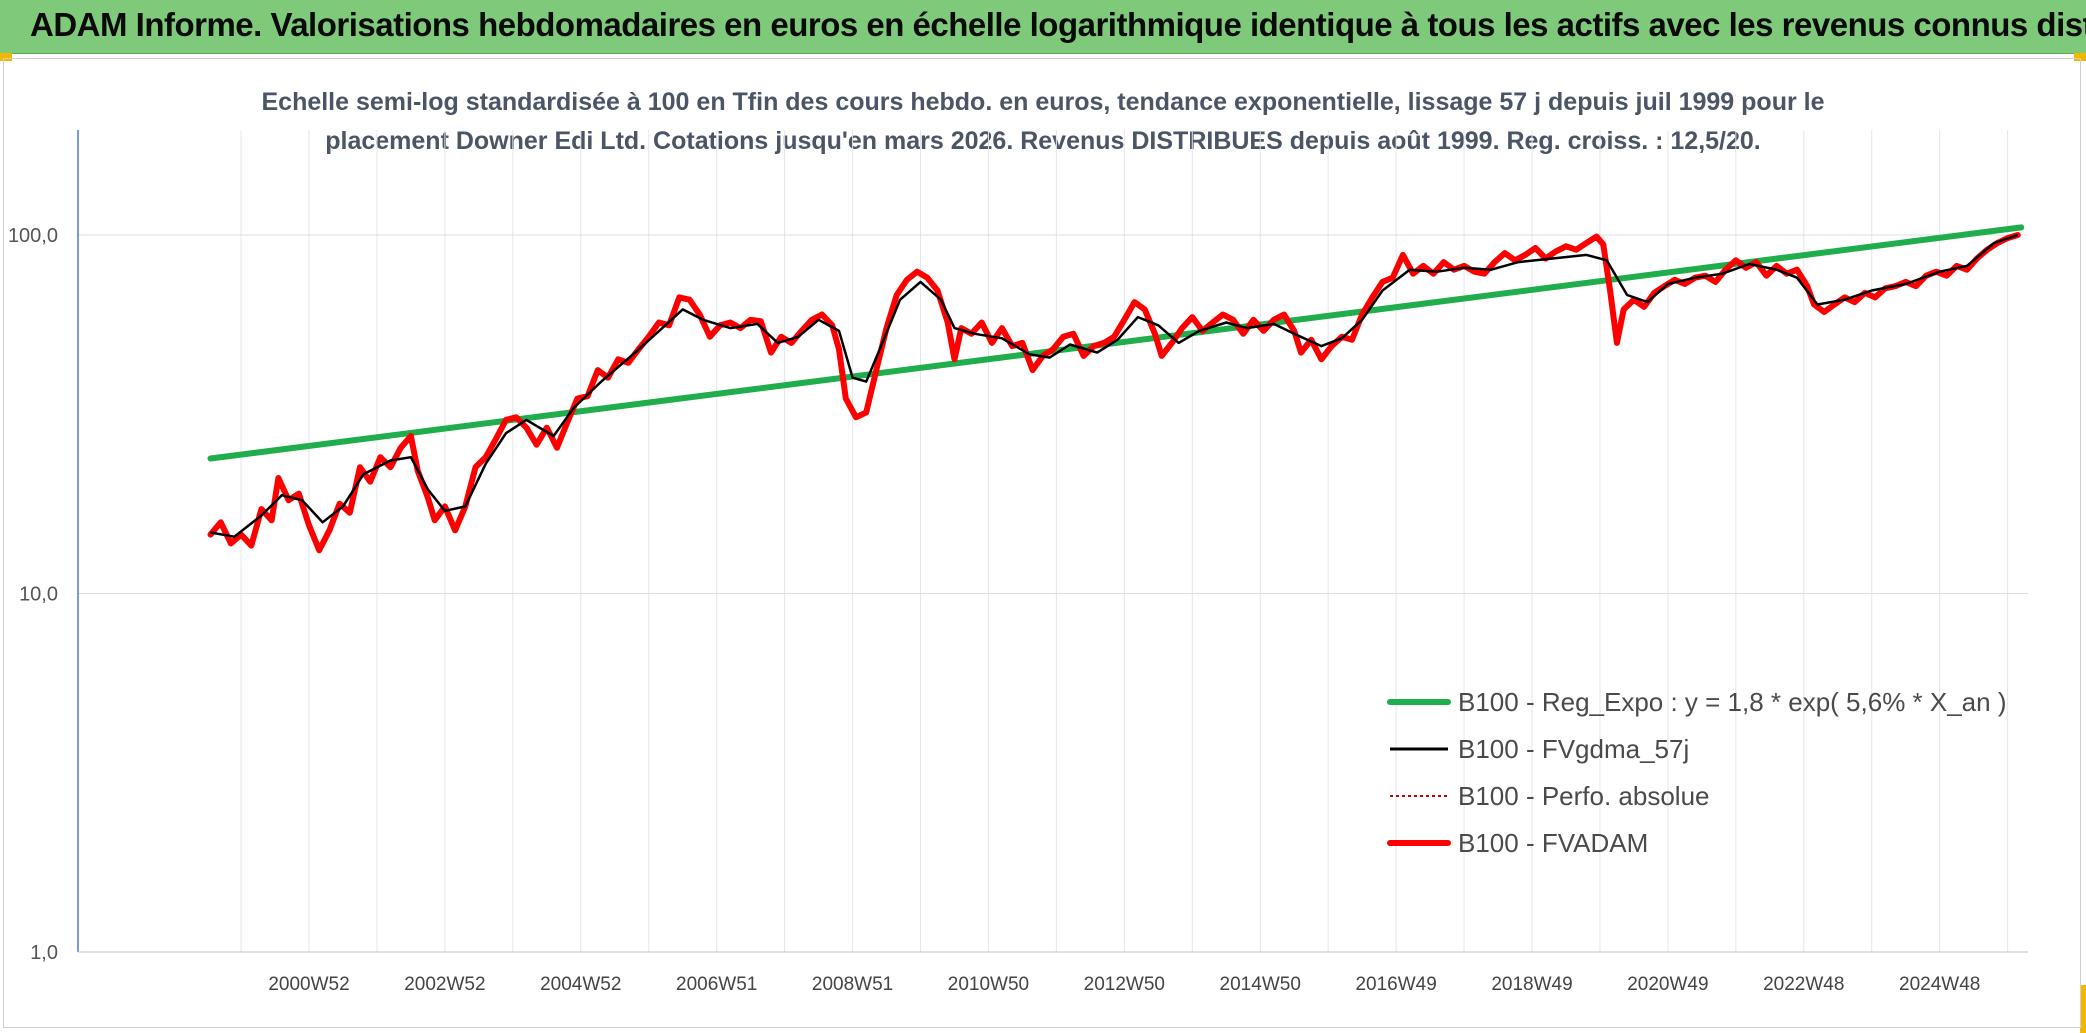 This screenshot has width=2086, height=1033. I want to click on x-tick-label: 2010W50, so click(988, 984).